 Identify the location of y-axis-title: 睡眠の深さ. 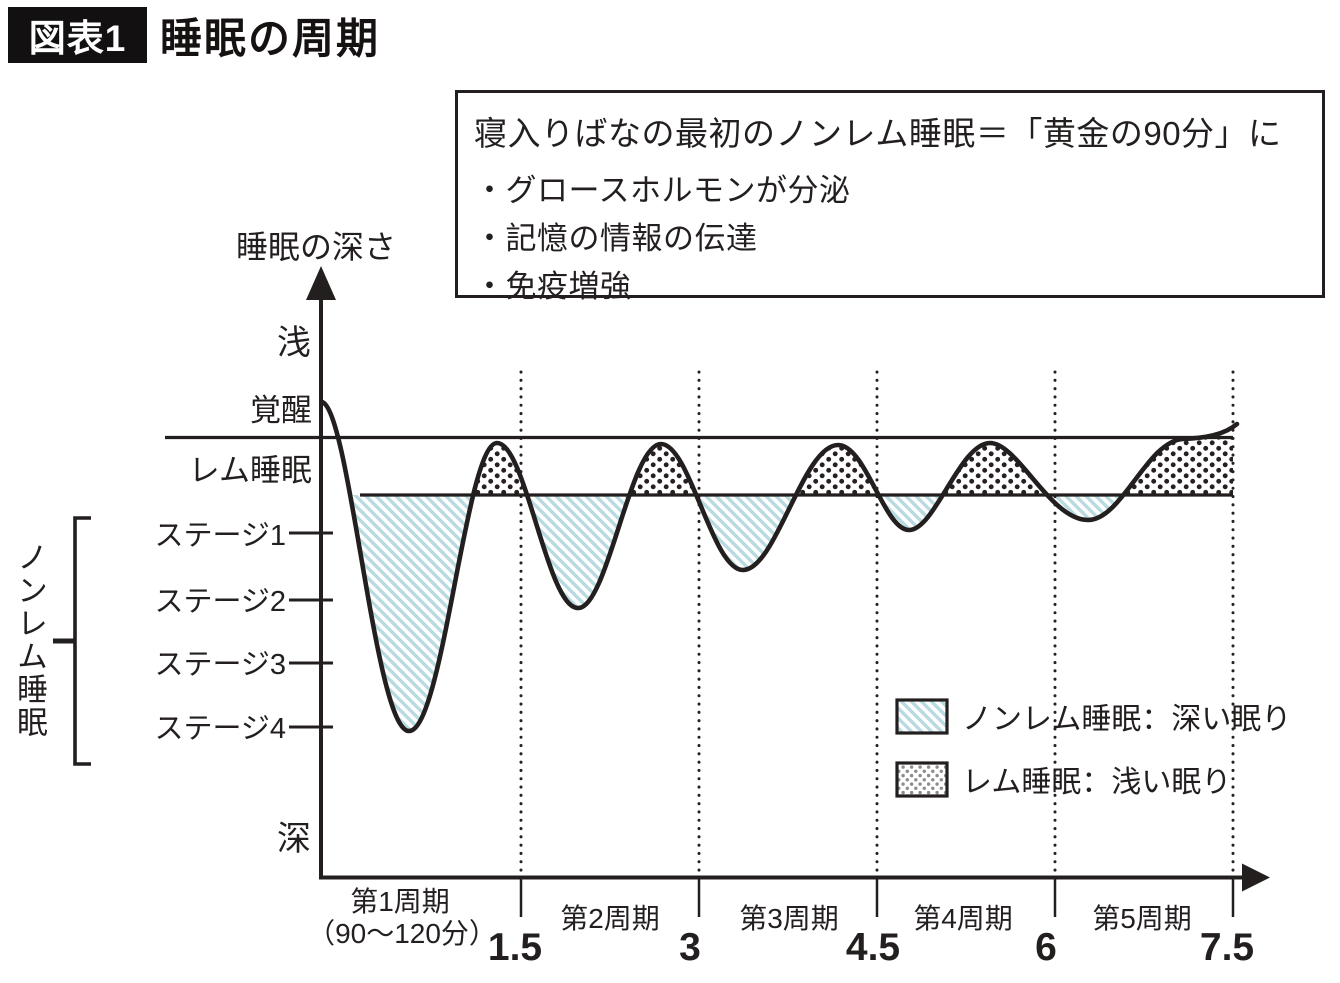
(316, 247).